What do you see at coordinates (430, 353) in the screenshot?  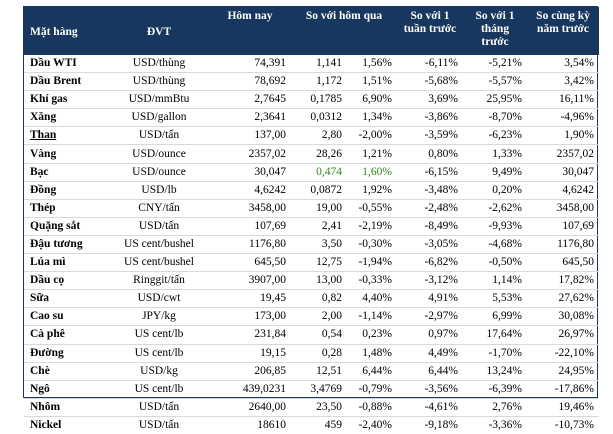 I see `change-week: 4,49%` at bounding box center [430, 353].